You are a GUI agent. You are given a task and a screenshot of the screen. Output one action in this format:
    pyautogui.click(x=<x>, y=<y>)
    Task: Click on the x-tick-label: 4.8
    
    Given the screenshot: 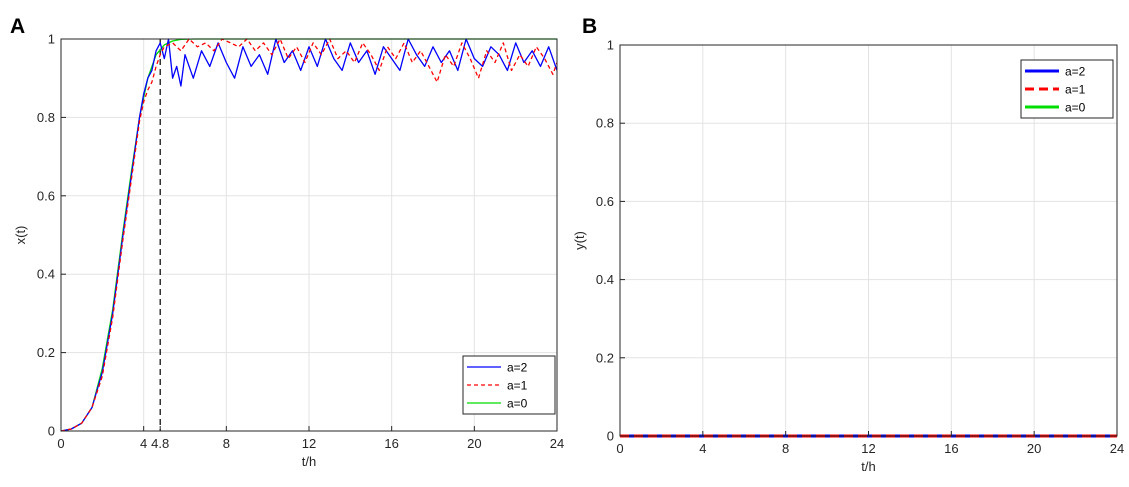 What is the action you would take?
    pyautogui.click(x=160, y=443)
    